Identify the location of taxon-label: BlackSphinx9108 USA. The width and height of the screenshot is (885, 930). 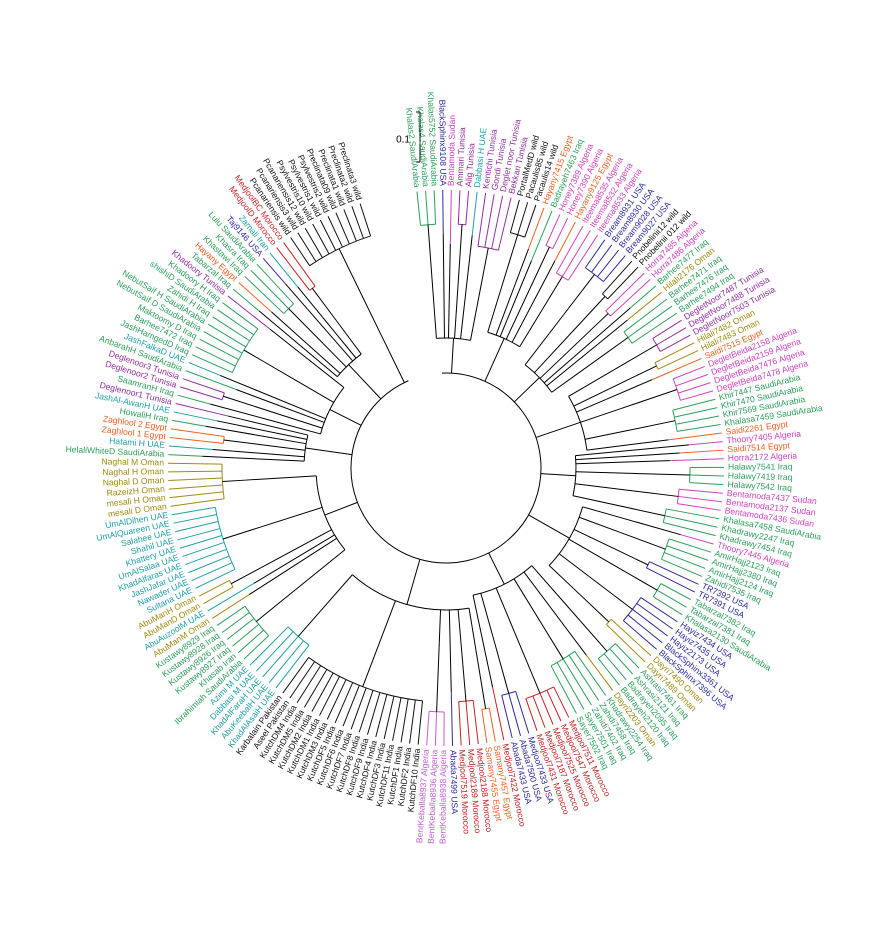
(442, 142).